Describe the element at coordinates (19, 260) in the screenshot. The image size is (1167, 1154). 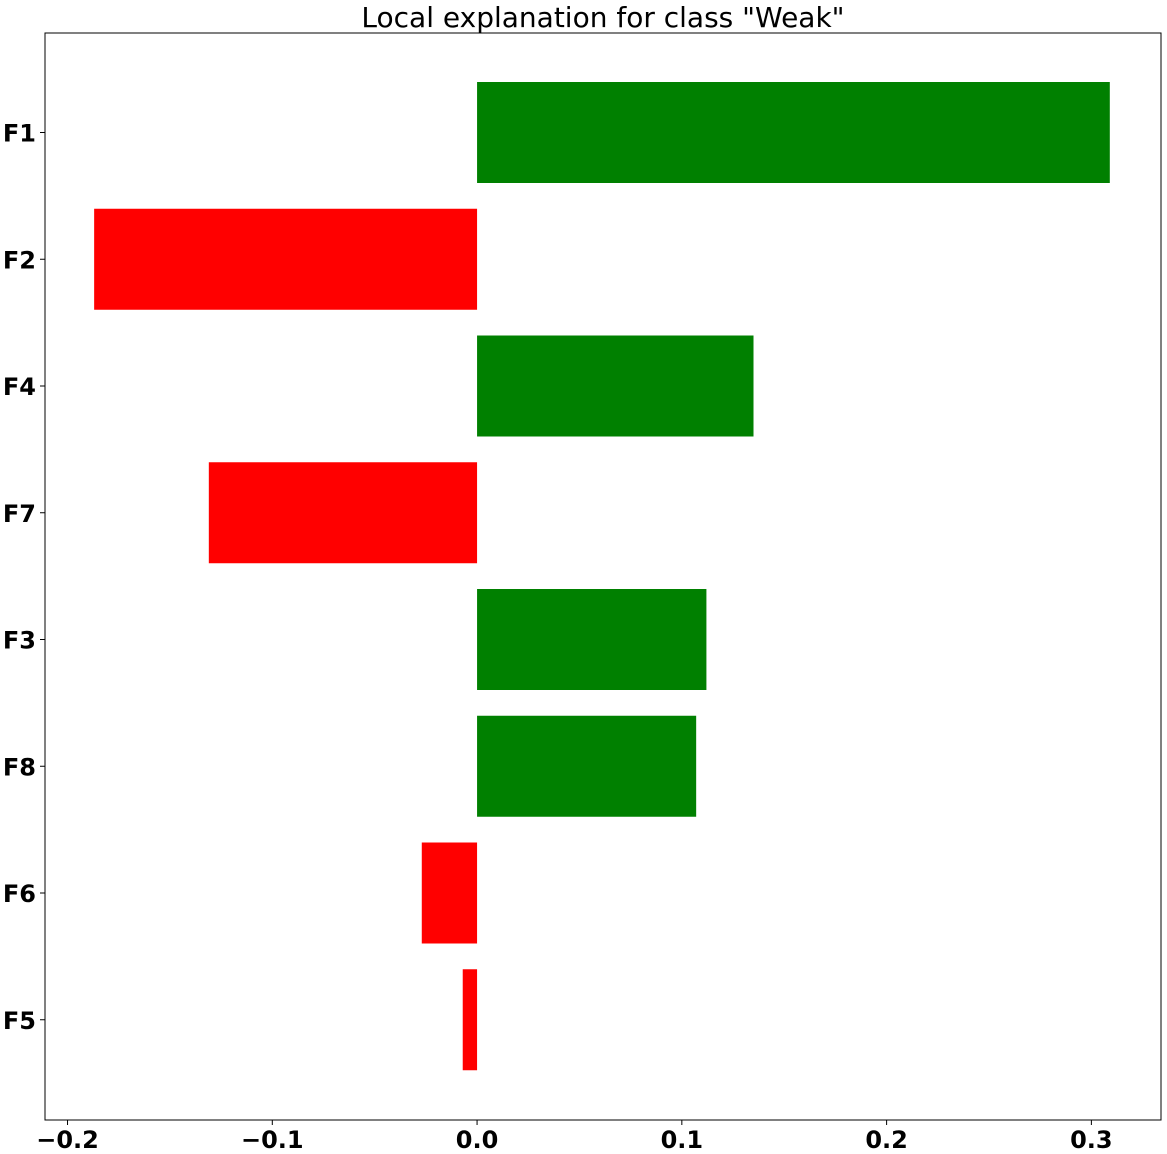
I see `y-tick-label: F2` at that location.